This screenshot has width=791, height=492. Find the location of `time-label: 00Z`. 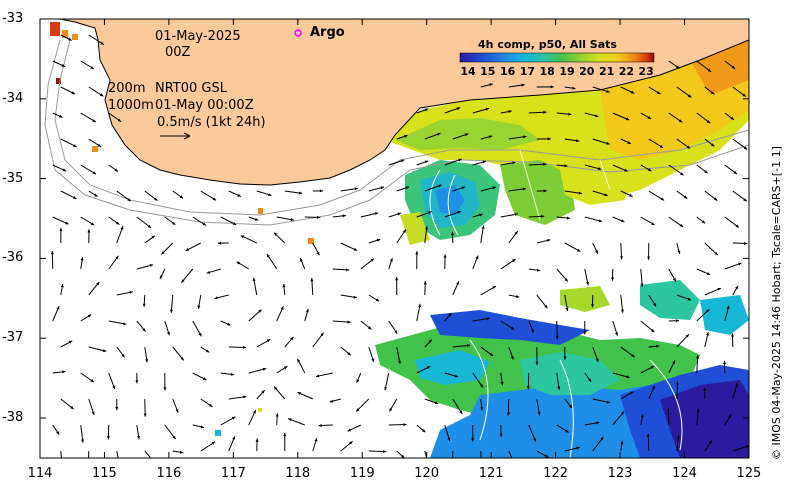

time-label: 00Z is located at coordinates (178, 52).